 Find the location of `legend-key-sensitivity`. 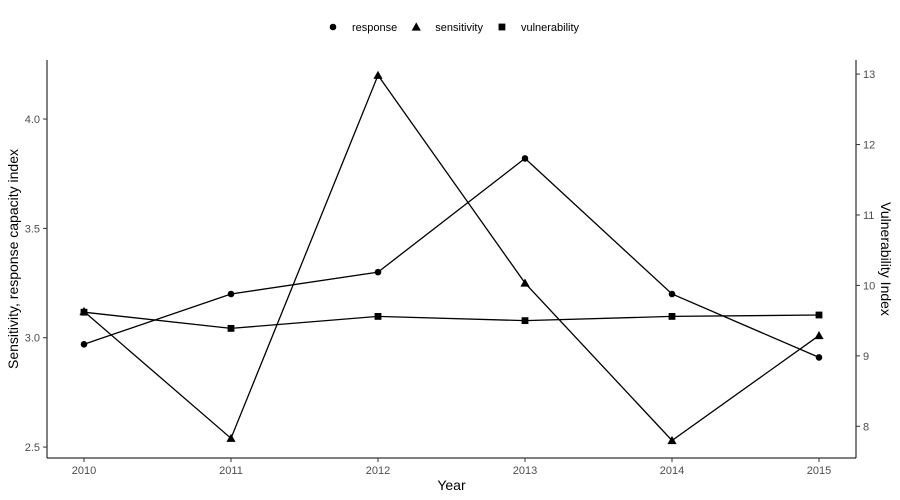

legend-key-sensitivity is located at coordinates (416, 26).